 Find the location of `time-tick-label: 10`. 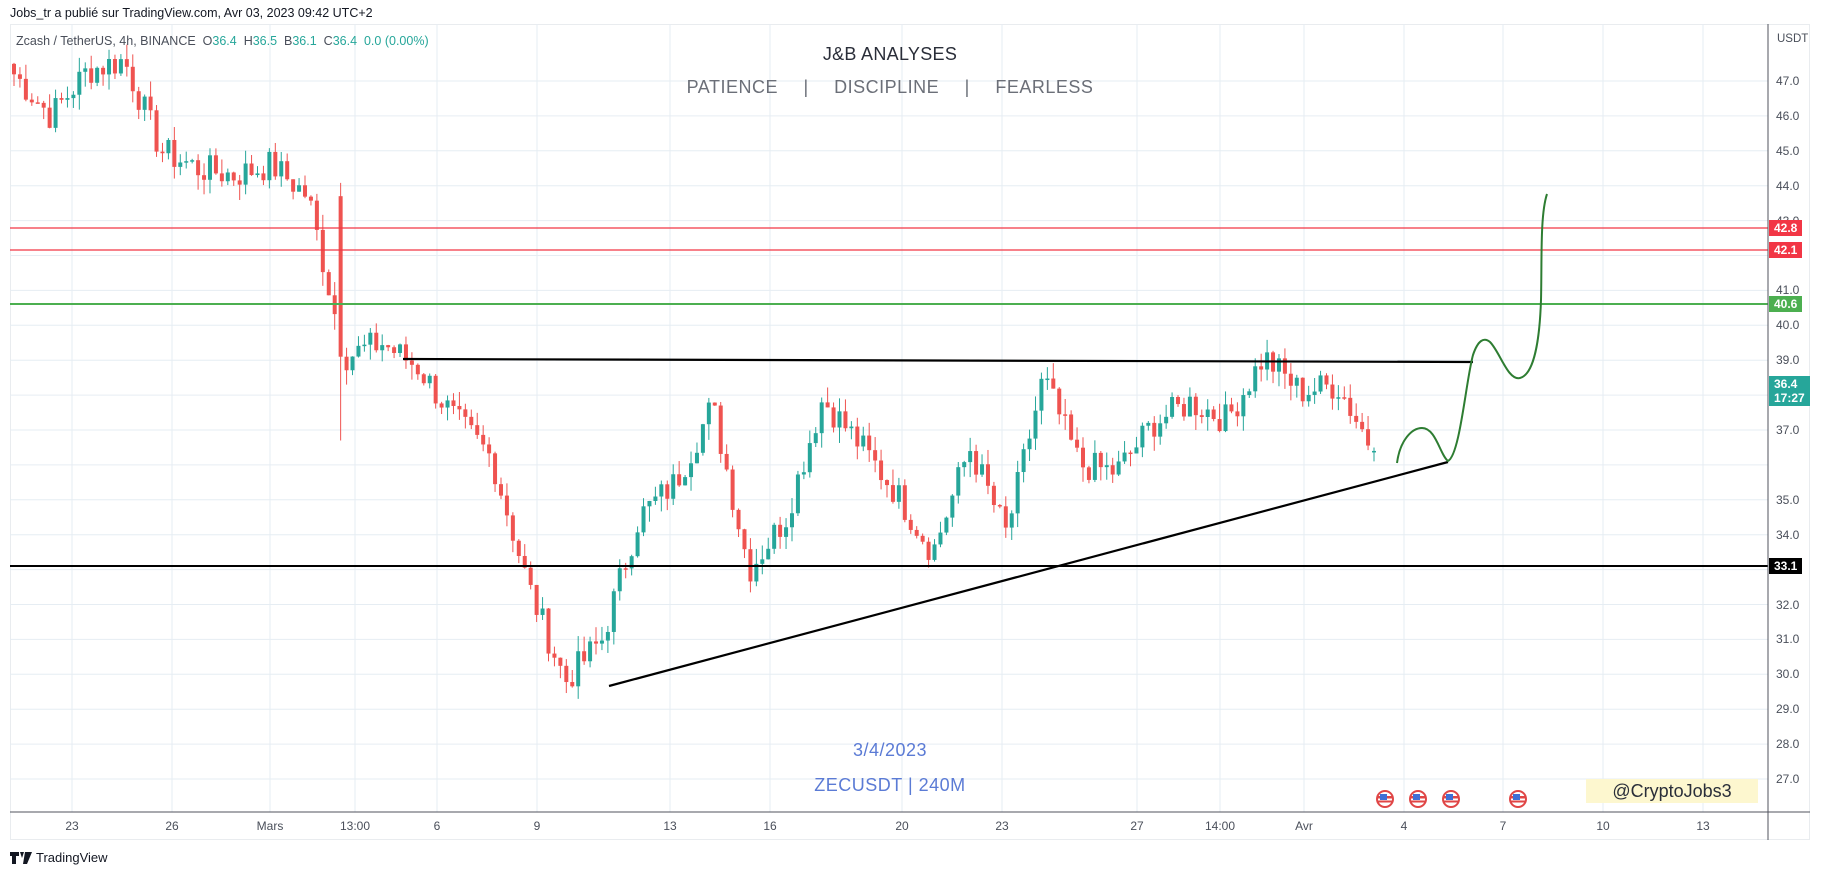

time-tick-label: 10 is located at coordinates (1603, 826).